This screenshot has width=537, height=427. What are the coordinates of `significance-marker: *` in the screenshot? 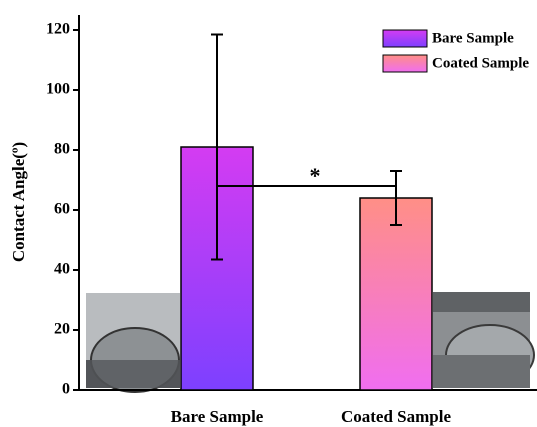 It's located at (315, 175).